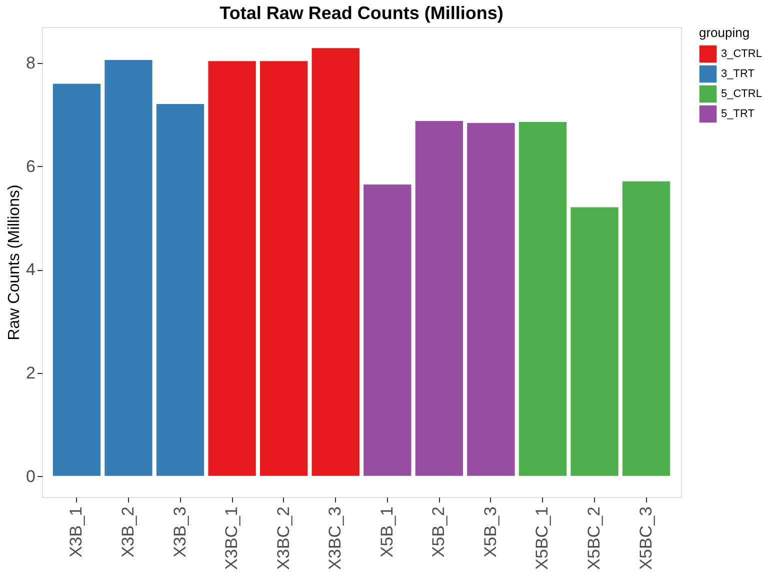  I want to click on legend-label: 5_TRT, so click(738, 114).